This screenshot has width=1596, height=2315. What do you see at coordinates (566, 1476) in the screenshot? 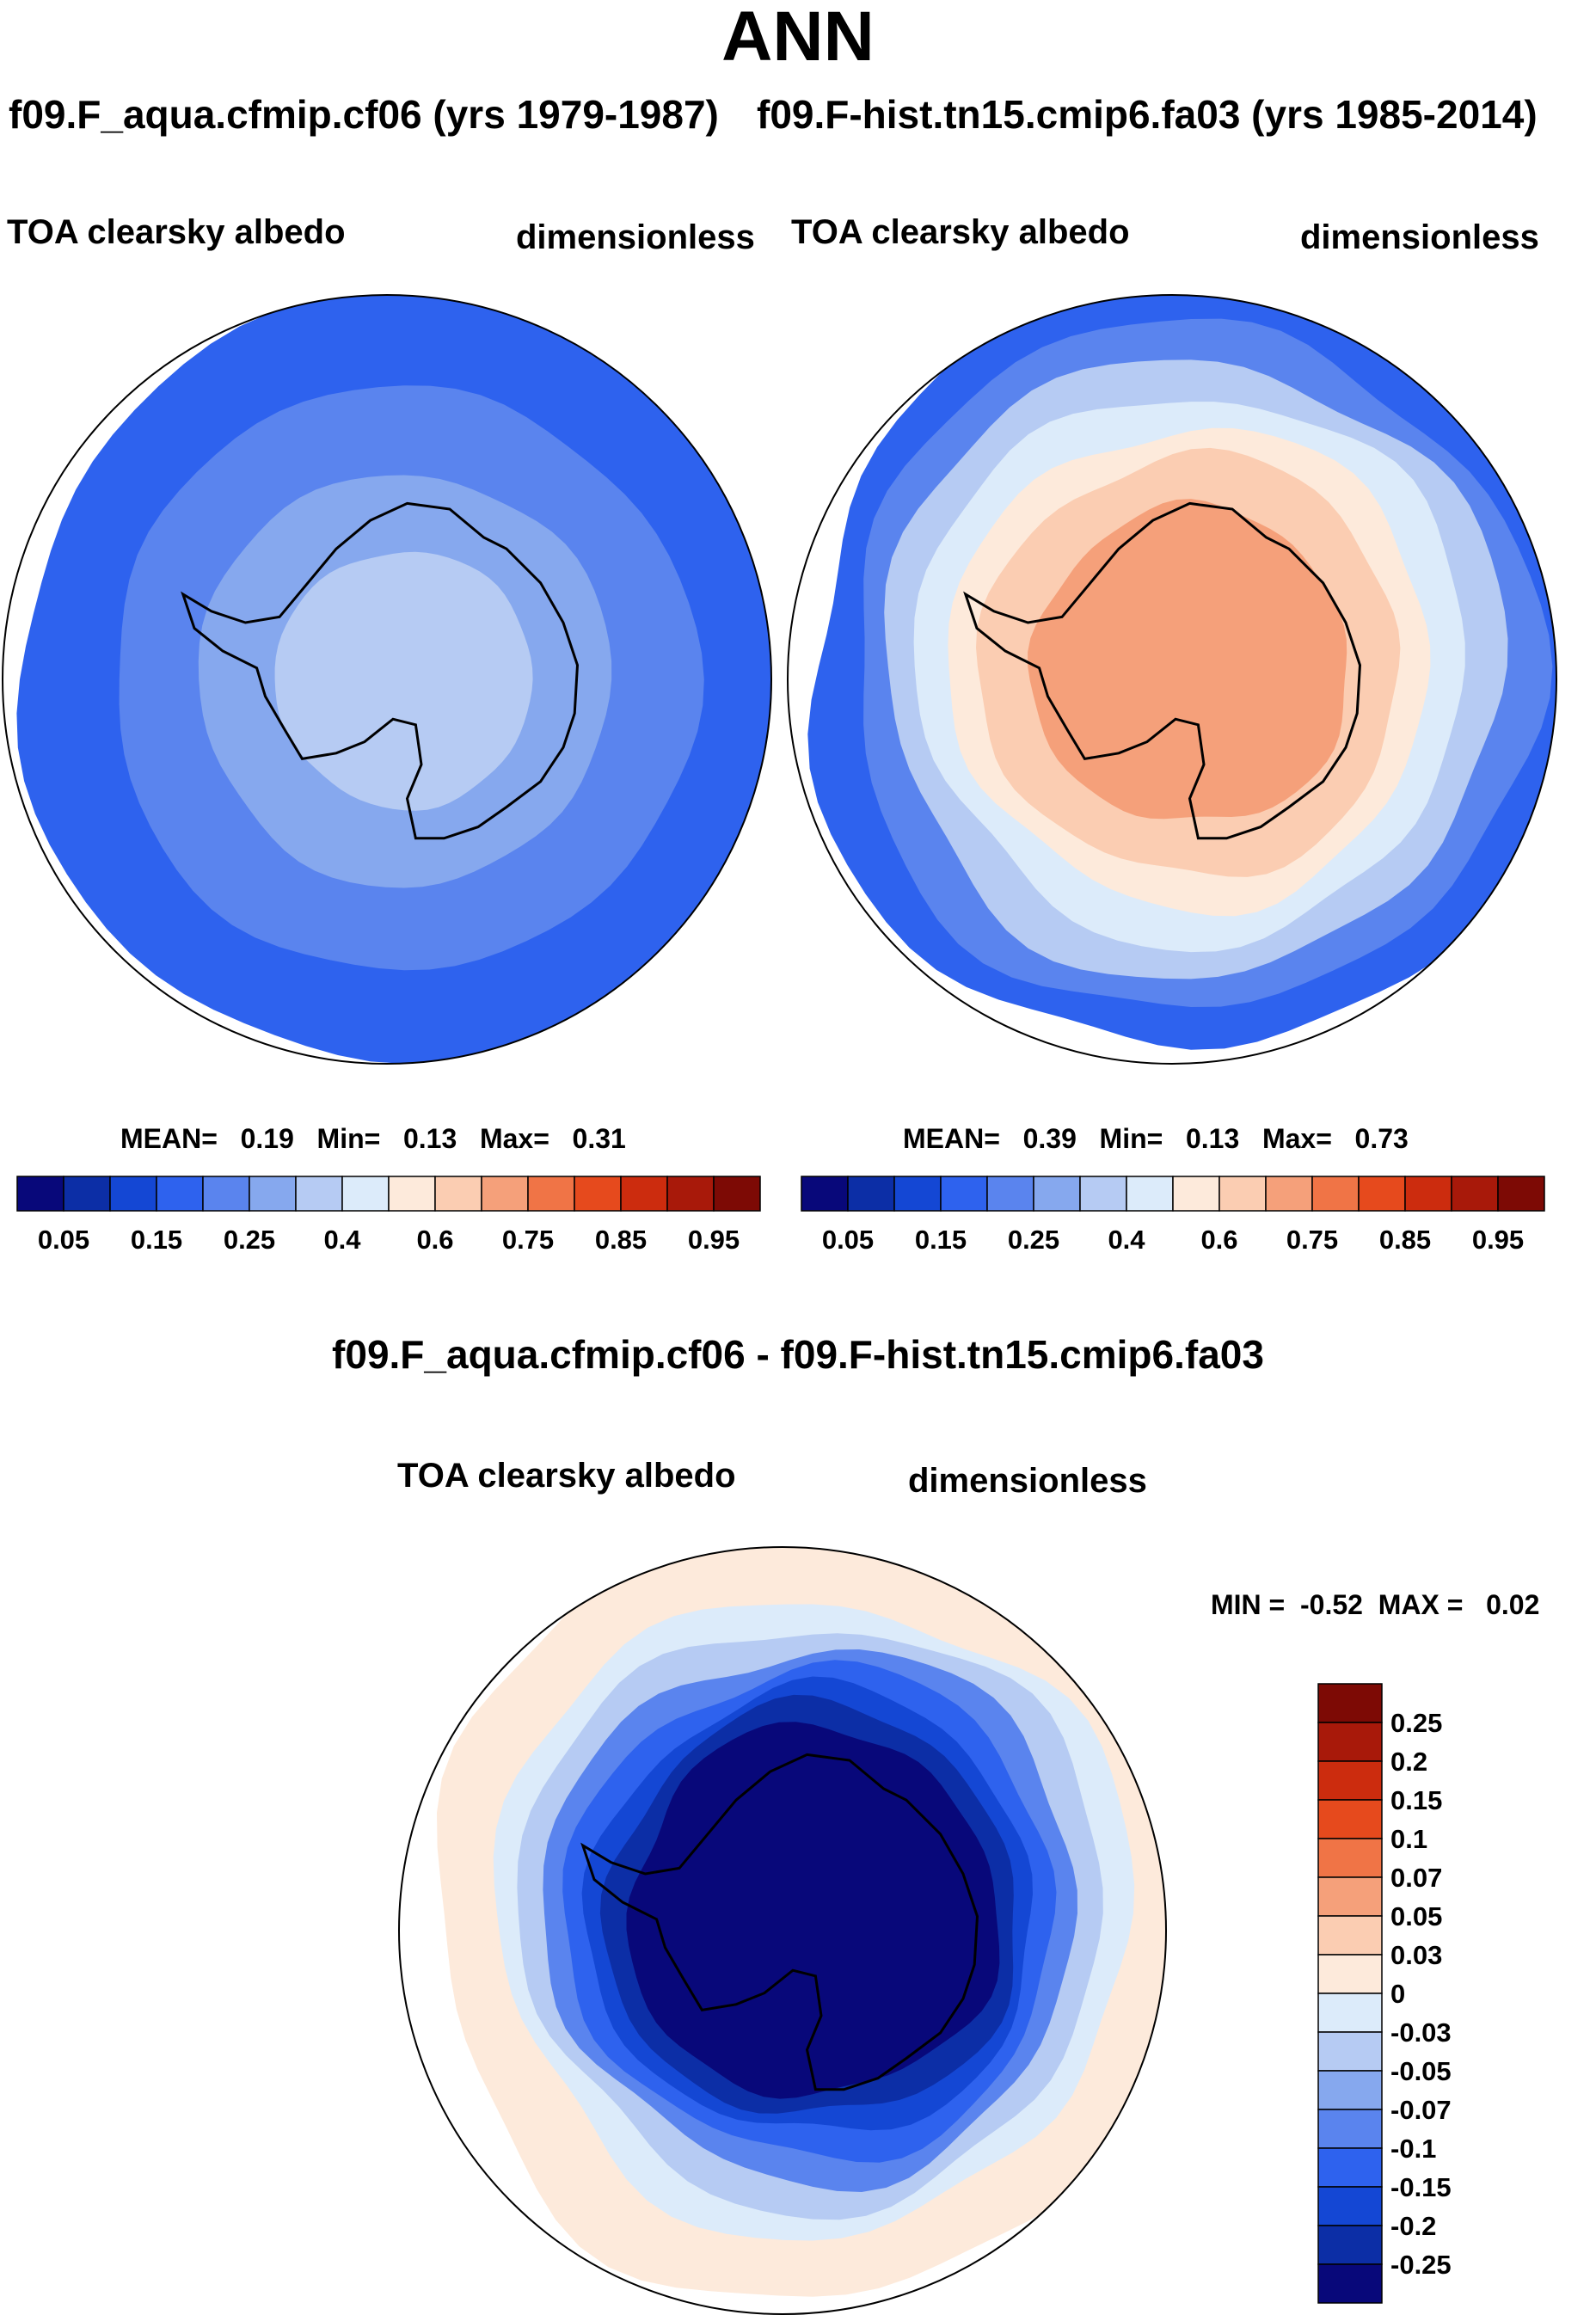
I see `panel3-variable: TOA clearsky albedo` at bounding box center [566, 1476].